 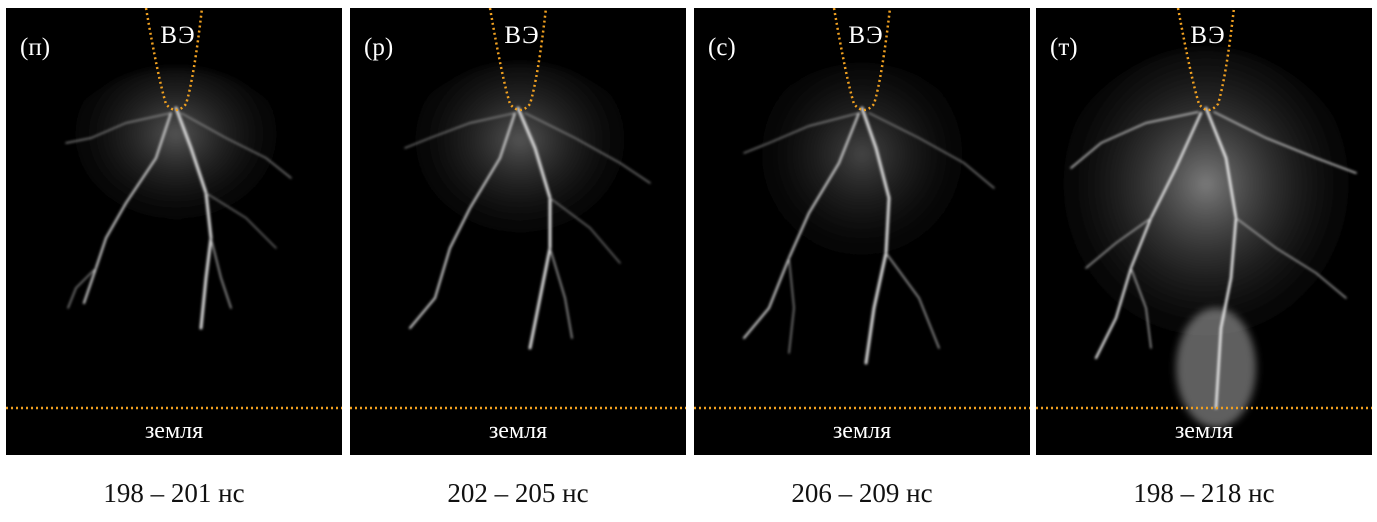 I want to click on panel-letter: (п), so click(x=35, y=47).